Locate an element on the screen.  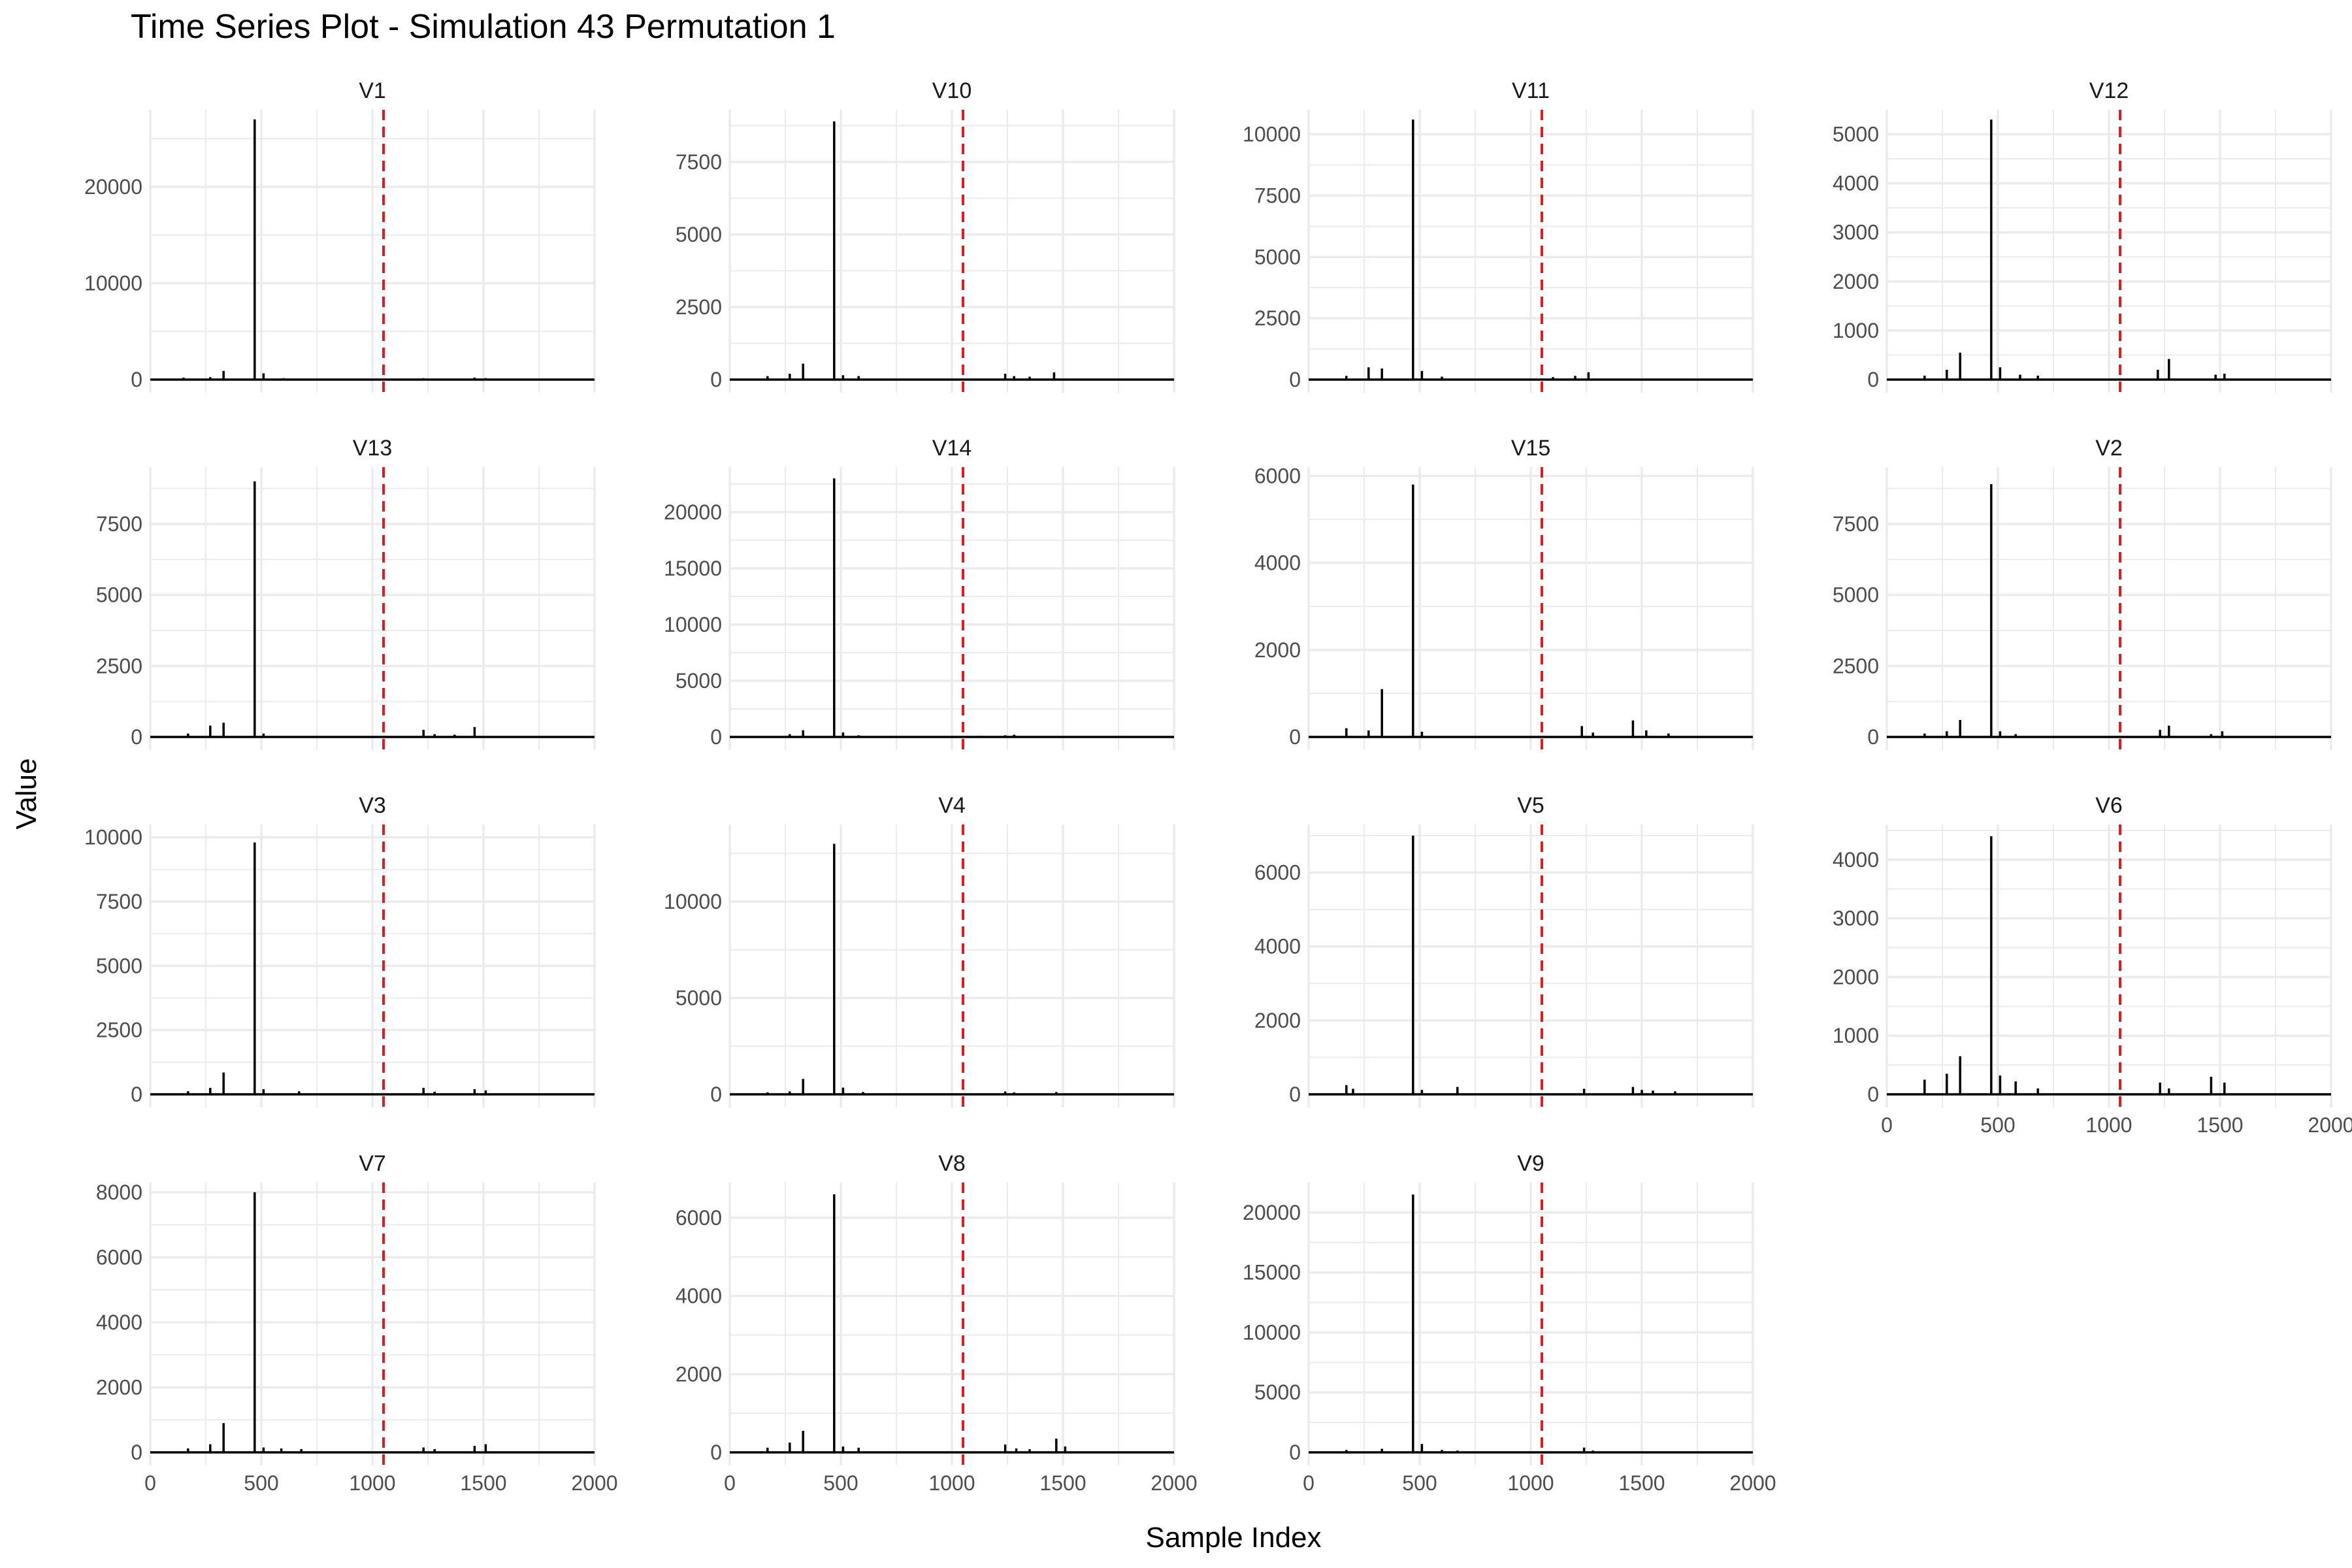
panel-strip-label: V10 is located at coordinates (952, 90).